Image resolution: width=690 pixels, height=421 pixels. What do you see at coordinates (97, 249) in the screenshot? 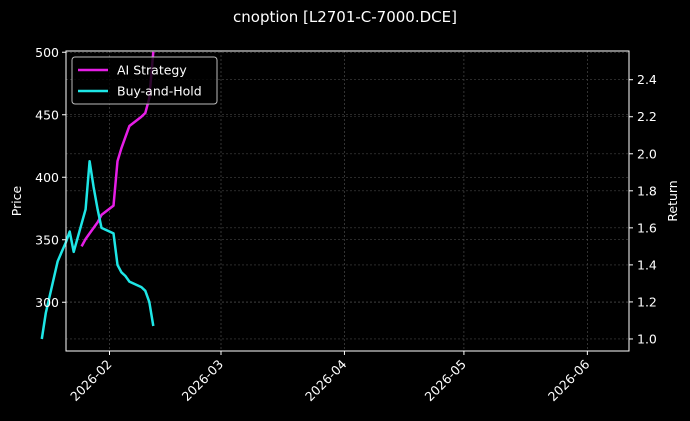
I see `series-line-buy-and-hold` at bounding box center [97, 249].